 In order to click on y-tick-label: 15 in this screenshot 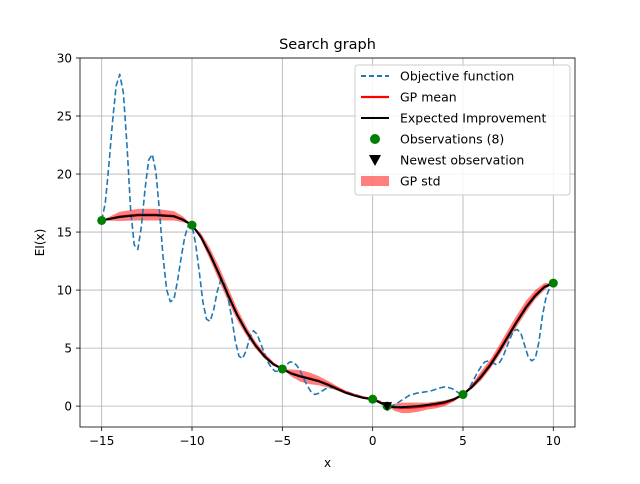, I will do `click(64, 233)`.